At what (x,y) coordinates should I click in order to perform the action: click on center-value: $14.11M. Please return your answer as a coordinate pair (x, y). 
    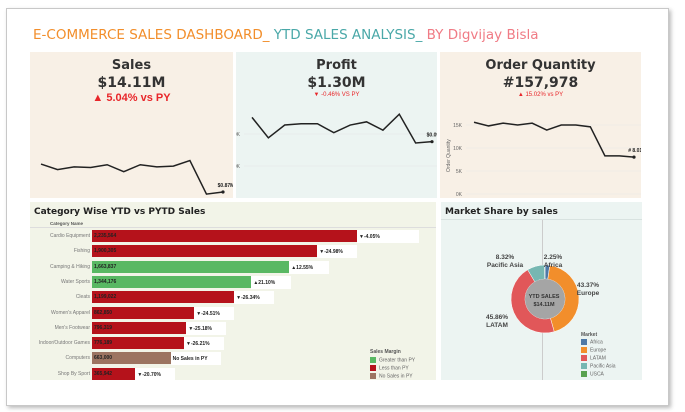
    Looking at the image, I should click on (544, 305).